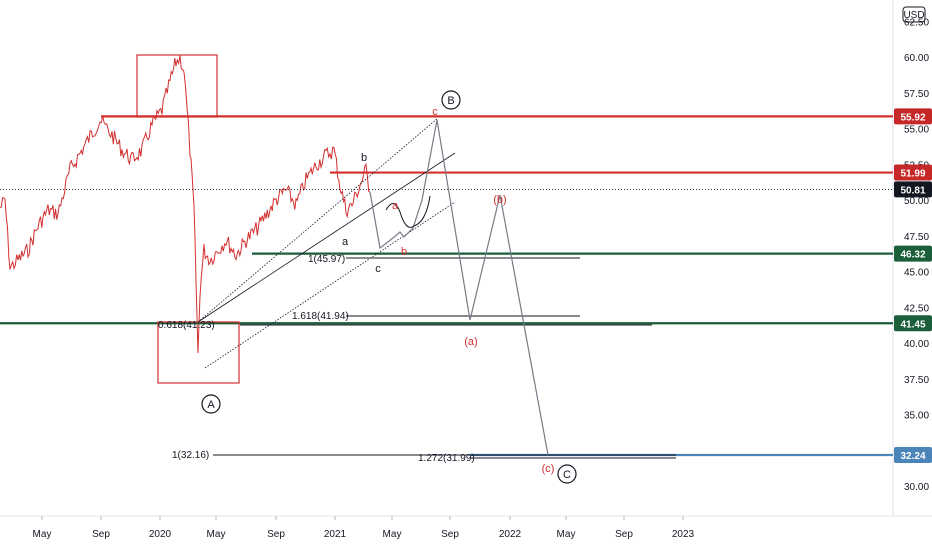 This screenshot has height=550, width=932. I want to click on y-tick-label: 37.50, so click(916, 380).